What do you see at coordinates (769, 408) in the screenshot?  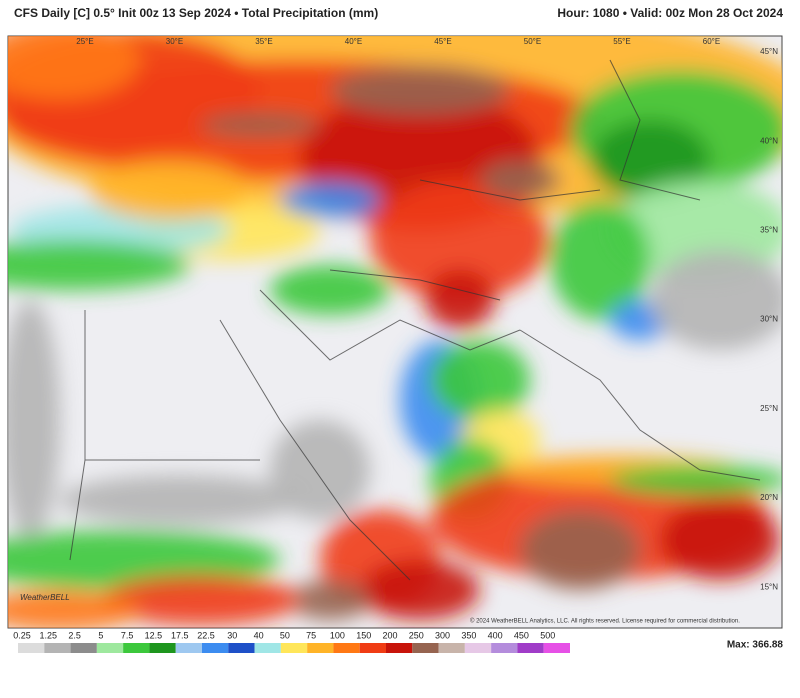 I see `lat-label: 25°N` at bounding box center [769, 408].